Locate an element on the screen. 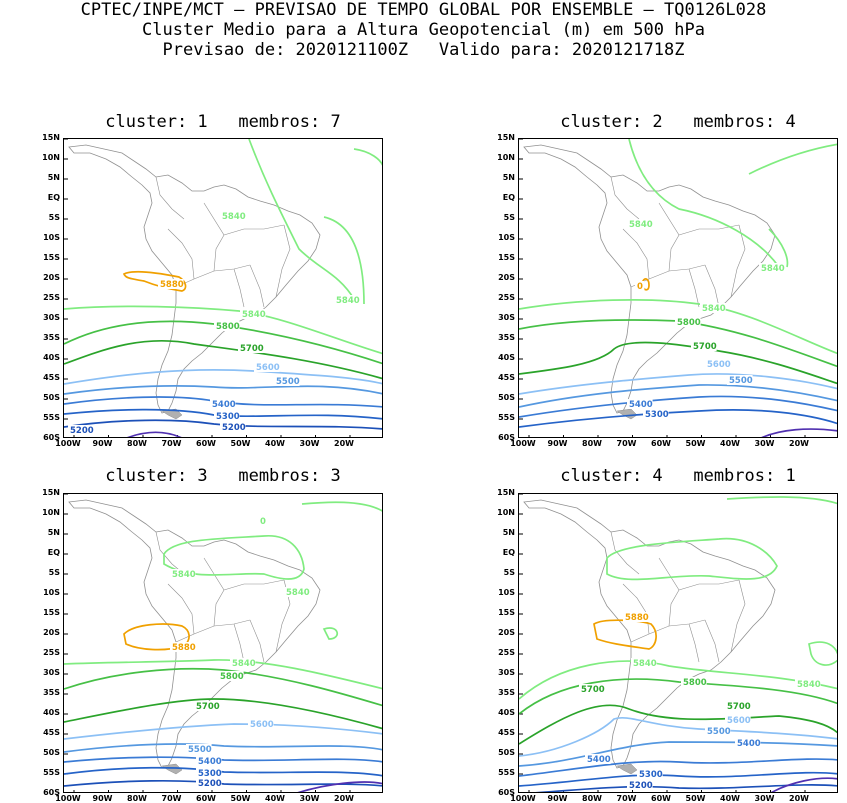 The image size is (847, 803). contour-c5840-north-right is located at coordinates (781, 500).